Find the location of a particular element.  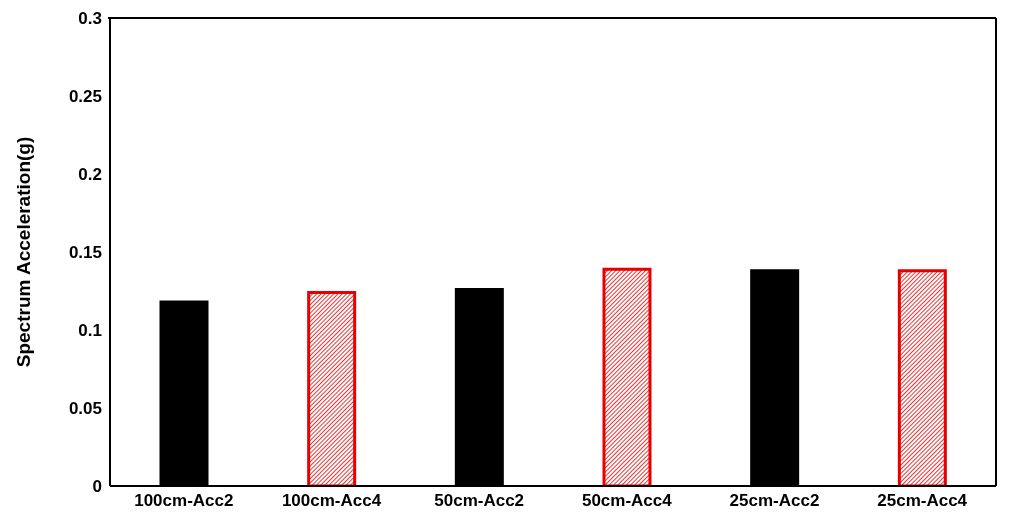

y-tick-label: 0.2 is located at coordinates (90, 175).